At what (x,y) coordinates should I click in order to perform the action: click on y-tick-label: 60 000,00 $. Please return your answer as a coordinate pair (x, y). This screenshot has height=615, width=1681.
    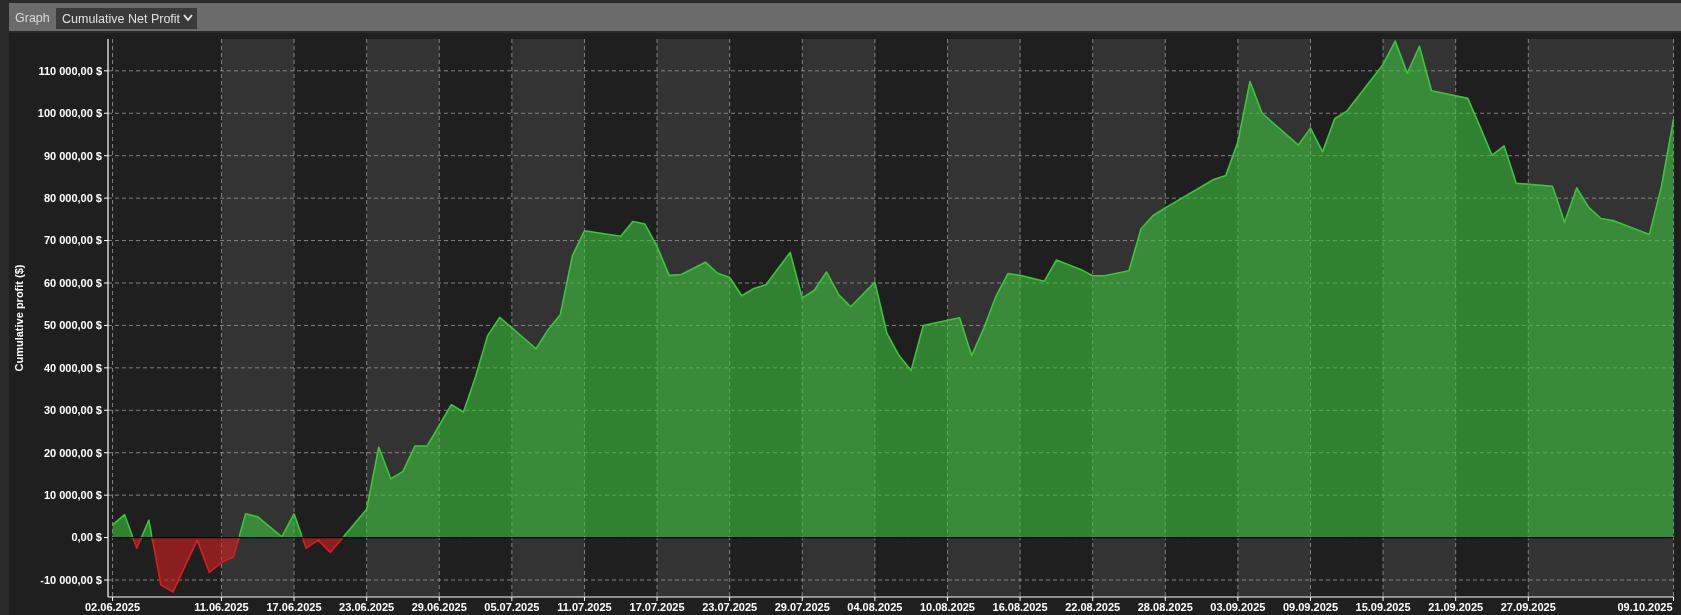
    Looking at the image, I should click on (72, 282).